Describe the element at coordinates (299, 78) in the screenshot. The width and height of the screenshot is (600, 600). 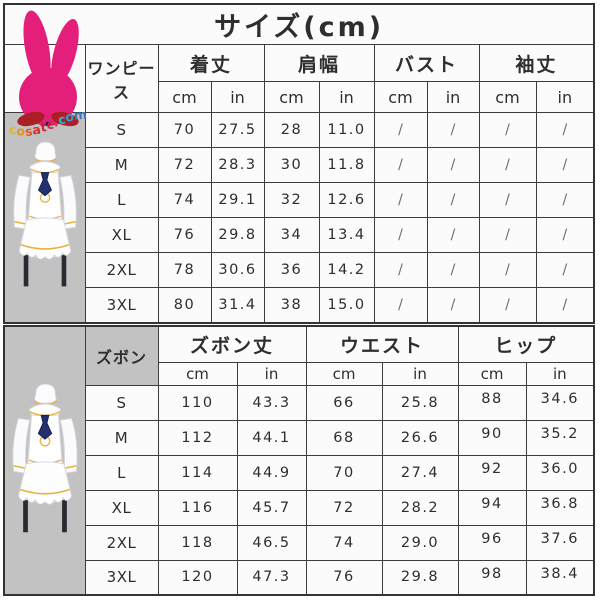
I see `group-header-row: ワンピース 着丈 肩幅 バスト 袖丈` at that location.